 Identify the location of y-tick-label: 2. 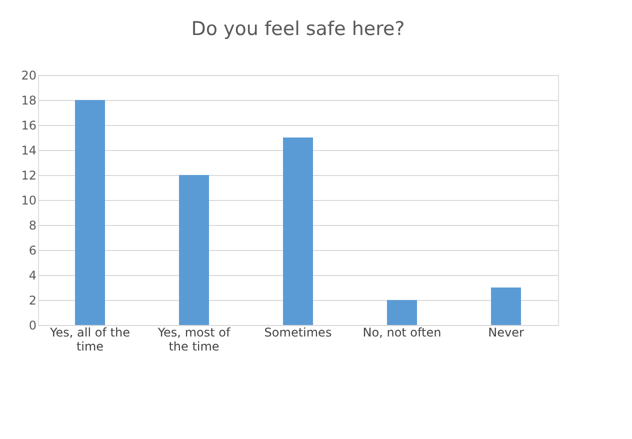
(32, 301).